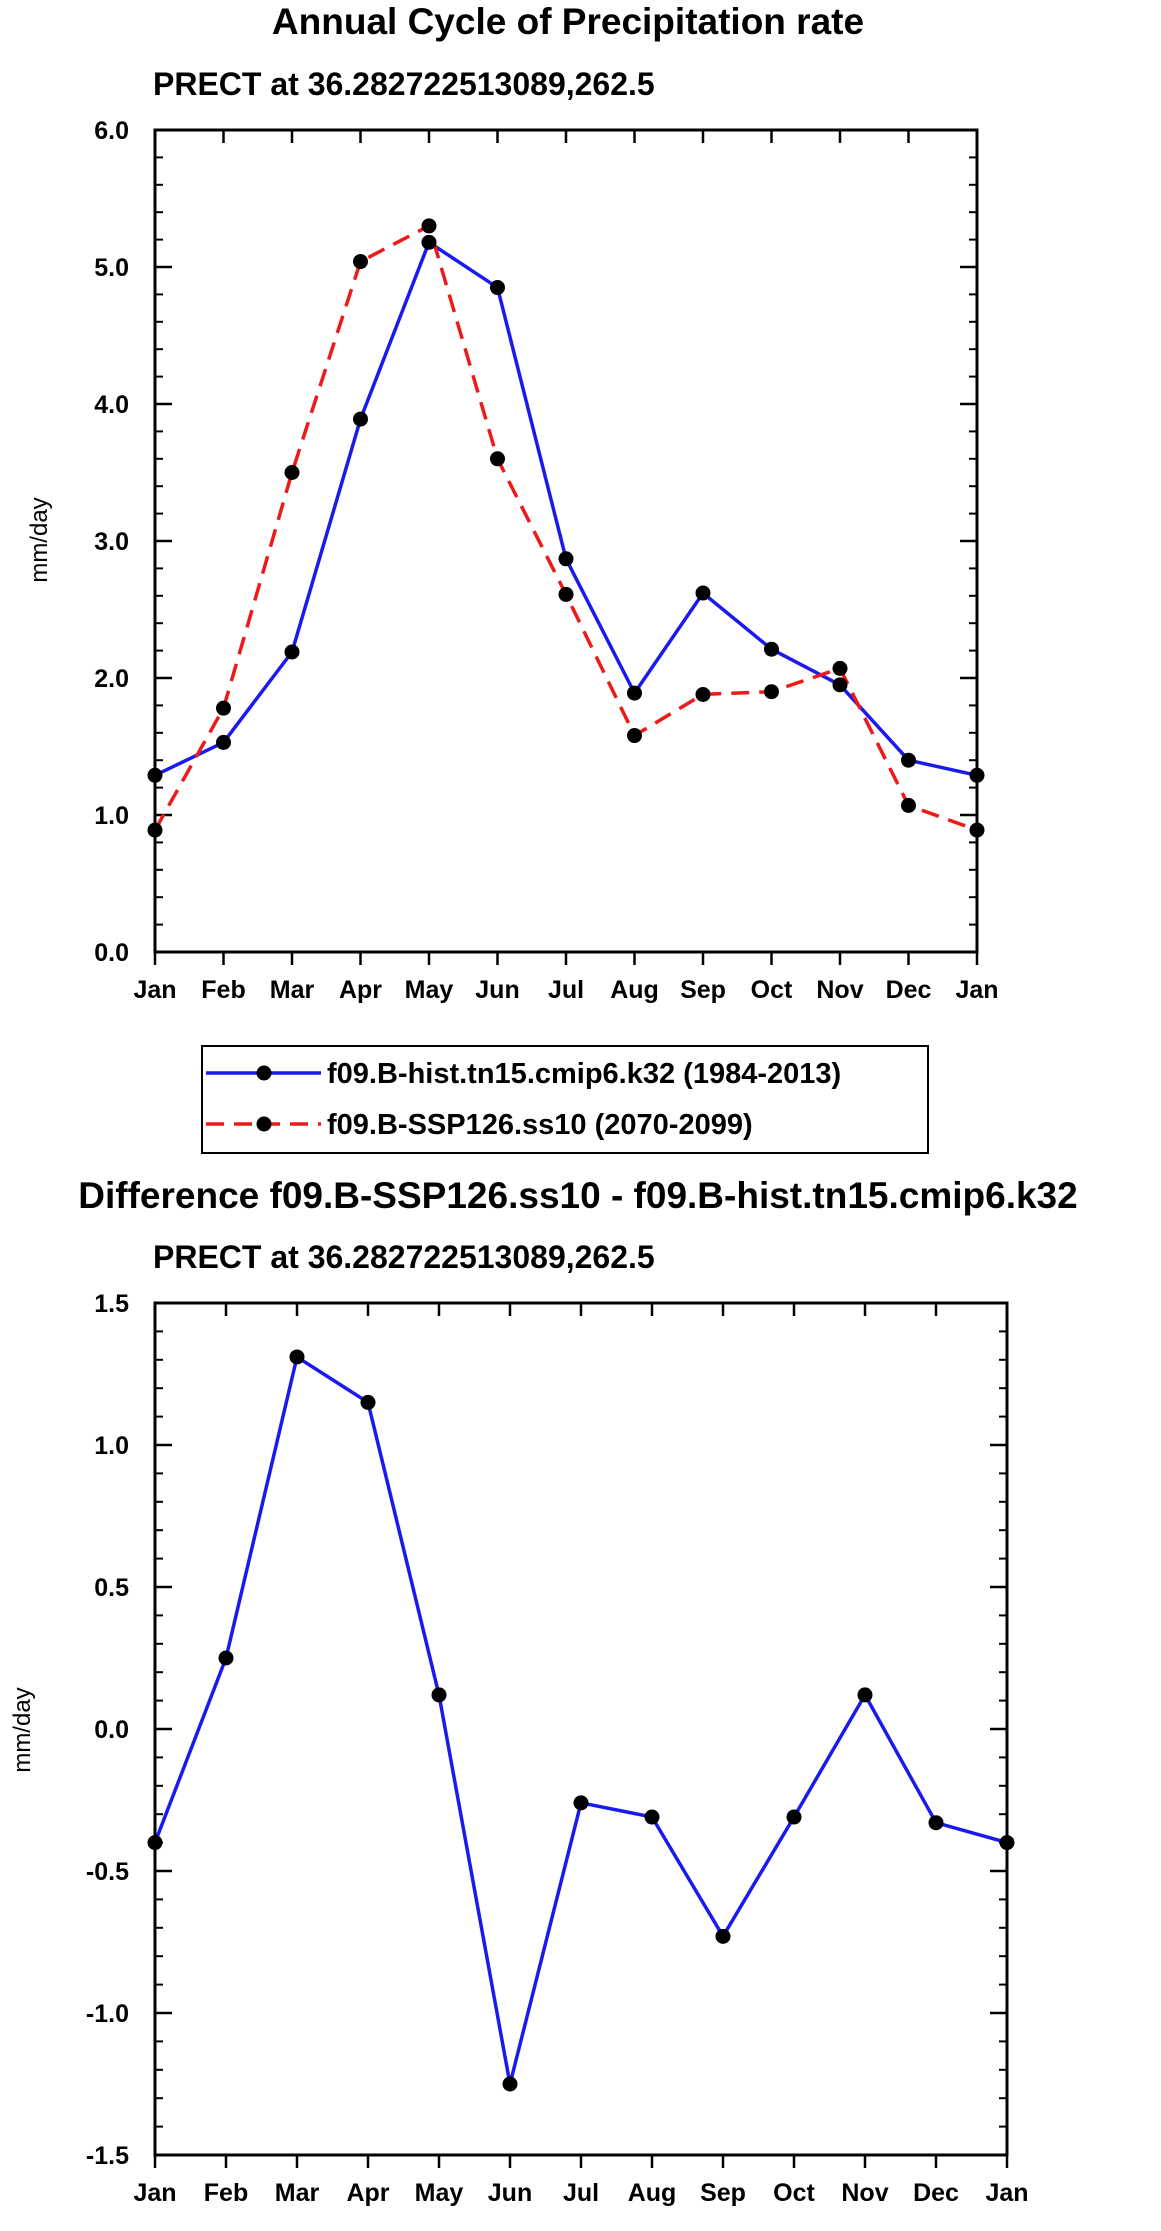  What do you see at coordinates (111, 131) in the screenshot?
I see `chart1-ytick-label: 6.0` at bounding box center [111, 131].